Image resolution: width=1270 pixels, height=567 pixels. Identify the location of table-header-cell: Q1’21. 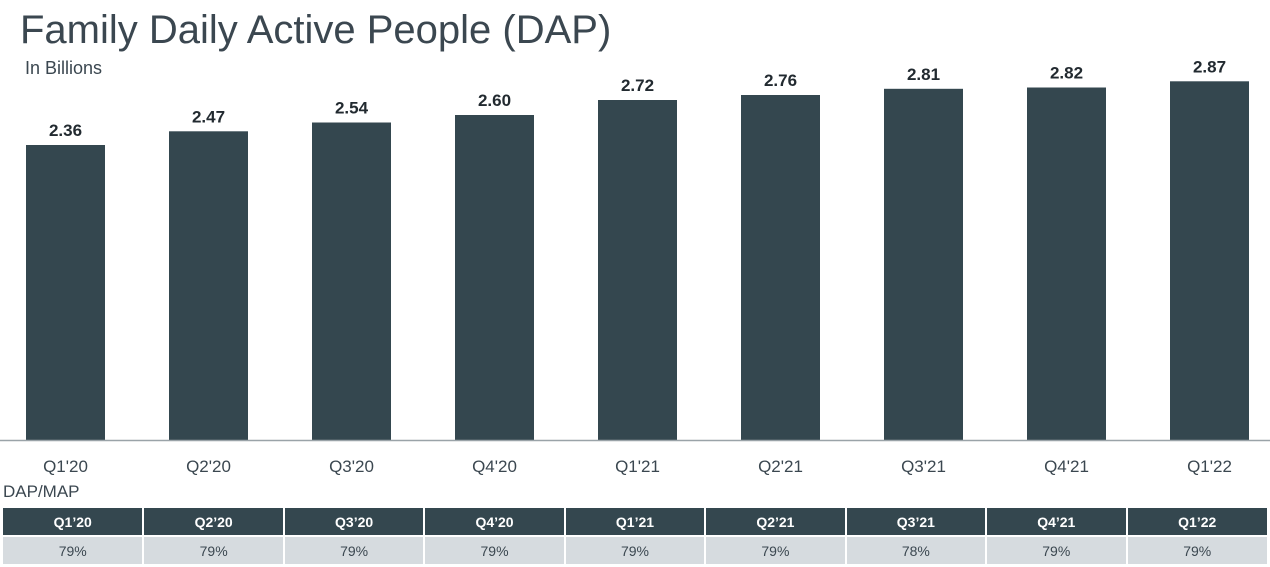
(635, 522).